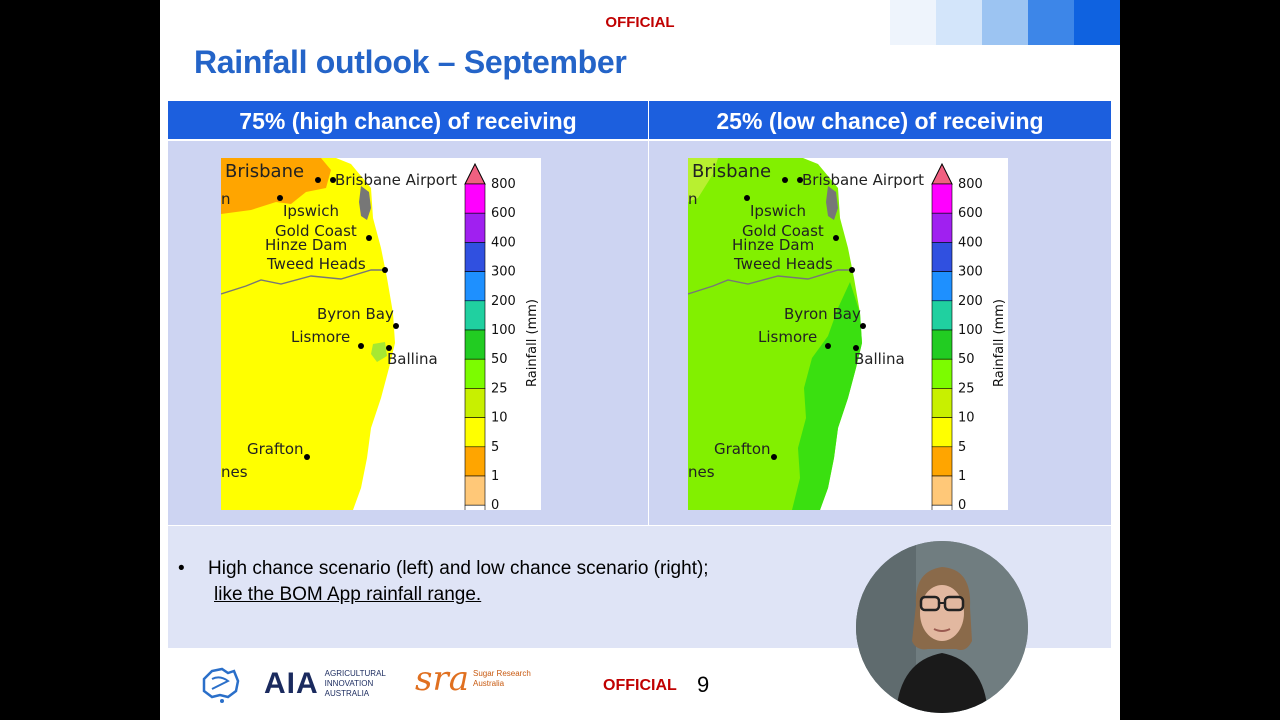 The height and width of the screenshot is (720, 1280). I want to click on sra-name-line: Australia, so click(502, 684).